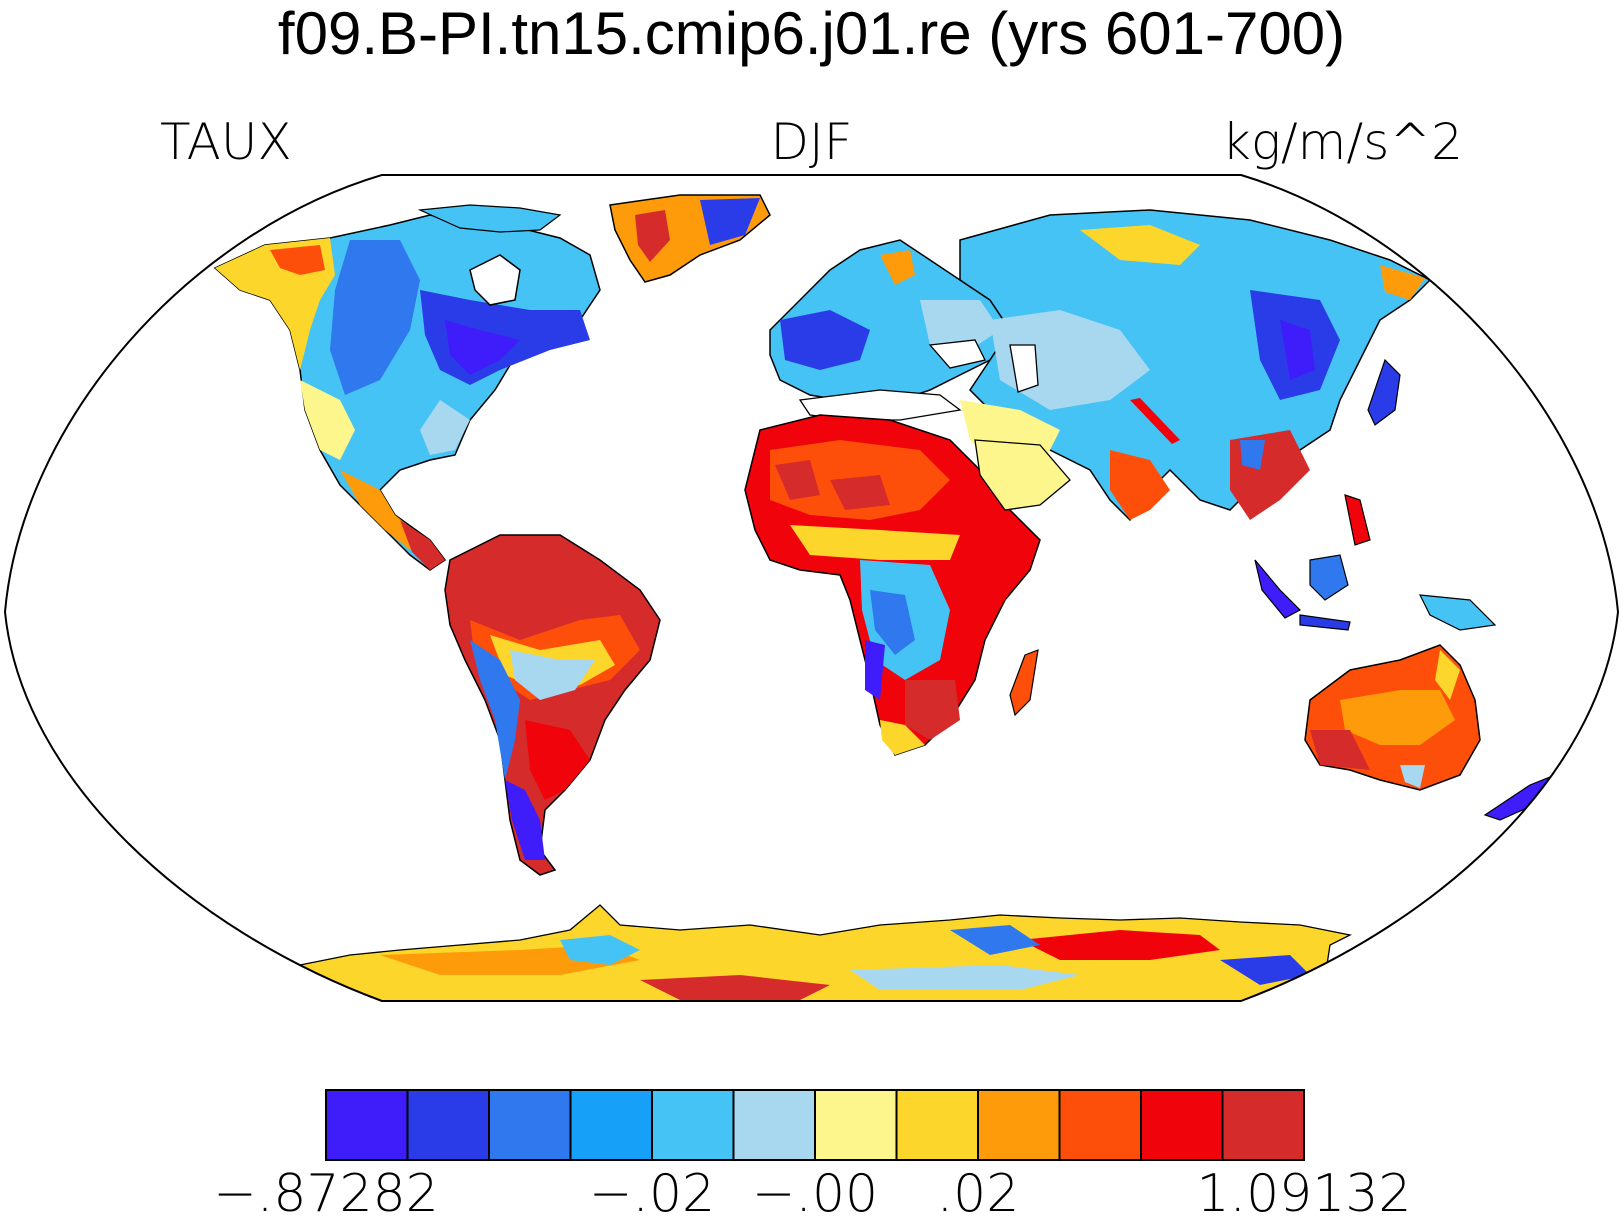  What do you see at coordinates (825, 340) in the screenshot?
I see `europe-west-negative` at bounding box center [825, 340].